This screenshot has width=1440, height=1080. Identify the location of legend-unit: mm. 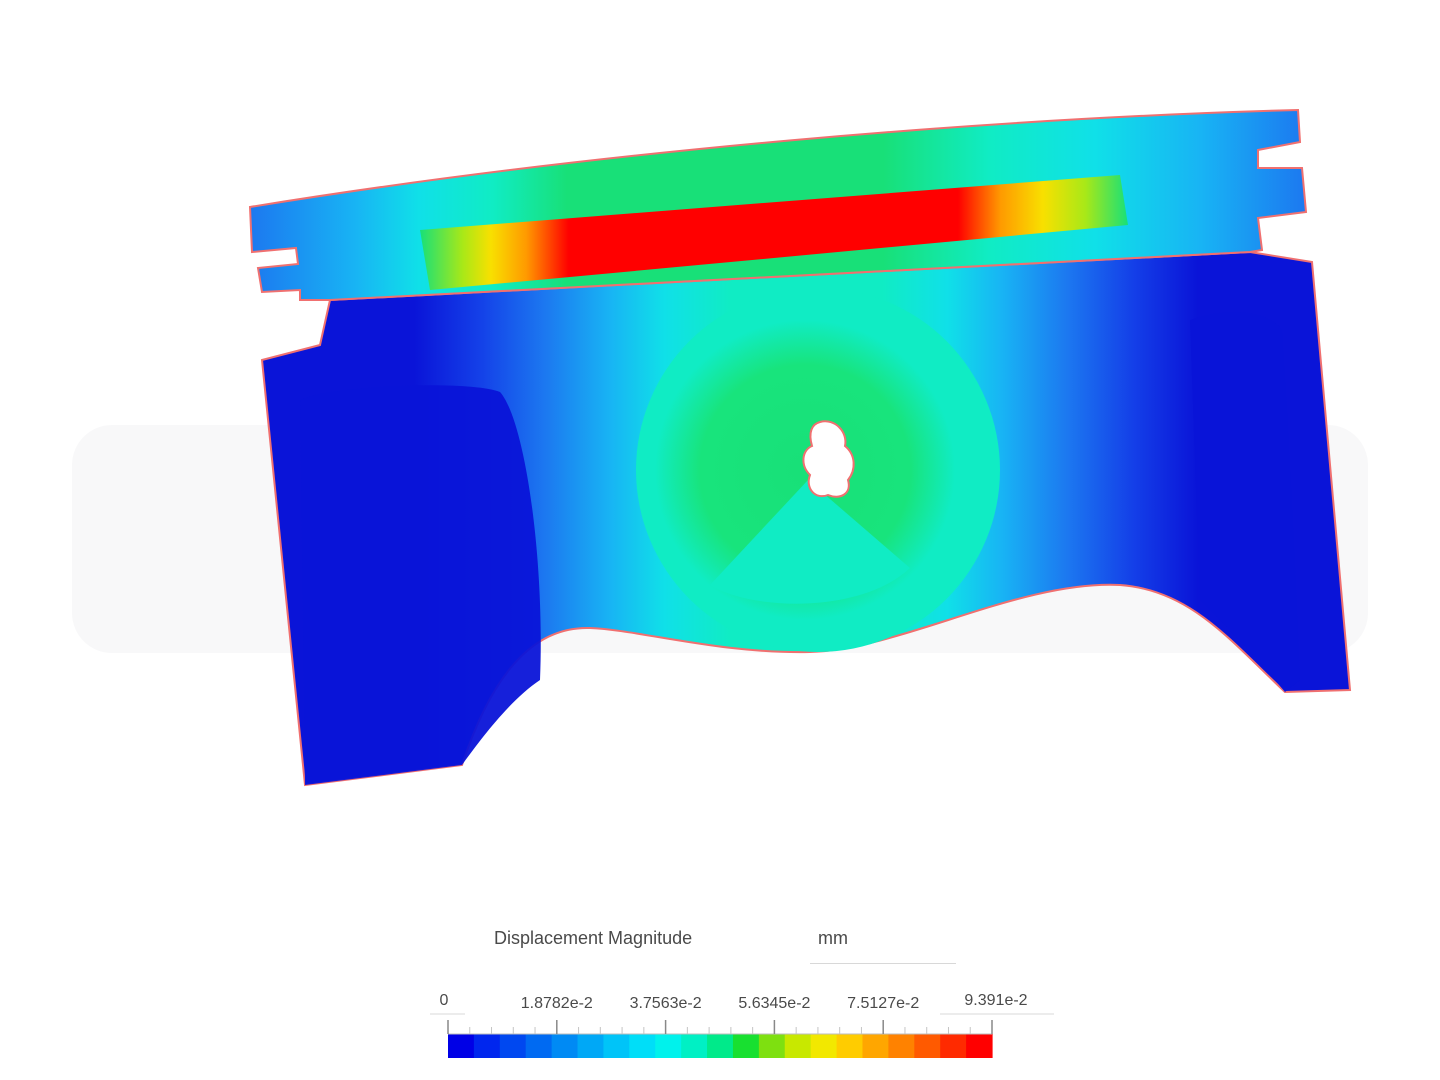
(833, 938).